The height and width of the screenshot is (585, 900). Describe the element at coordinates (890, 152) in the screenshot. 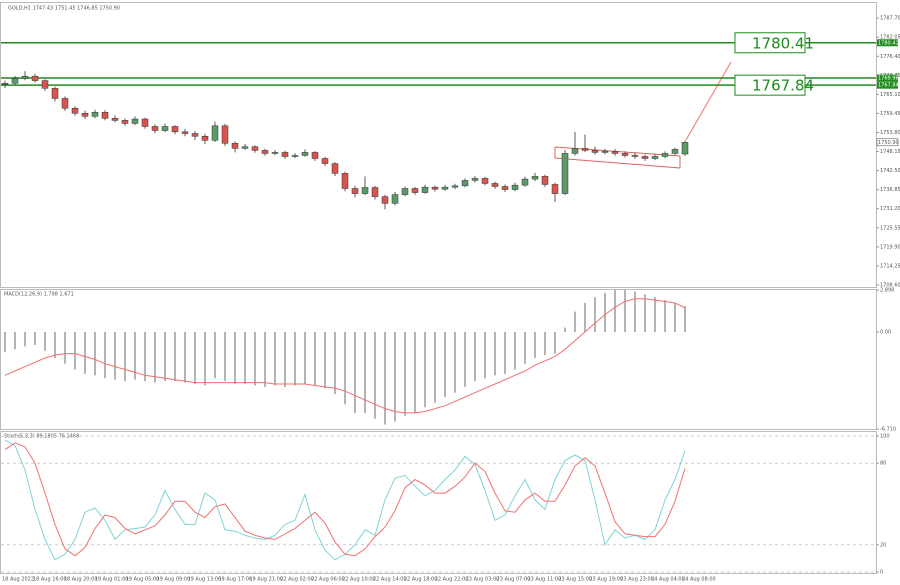

I see `y-tick-label: 1748.15` at that location.